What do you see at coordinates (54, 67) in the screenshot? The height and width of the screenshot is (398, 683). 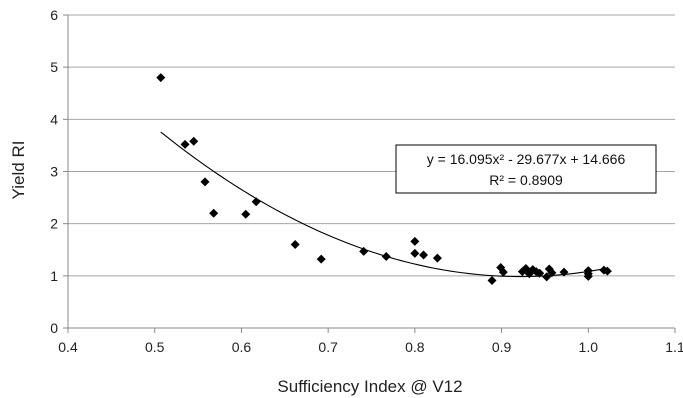 I see `y-tick-label: 5` at bounding box center [54, 67].